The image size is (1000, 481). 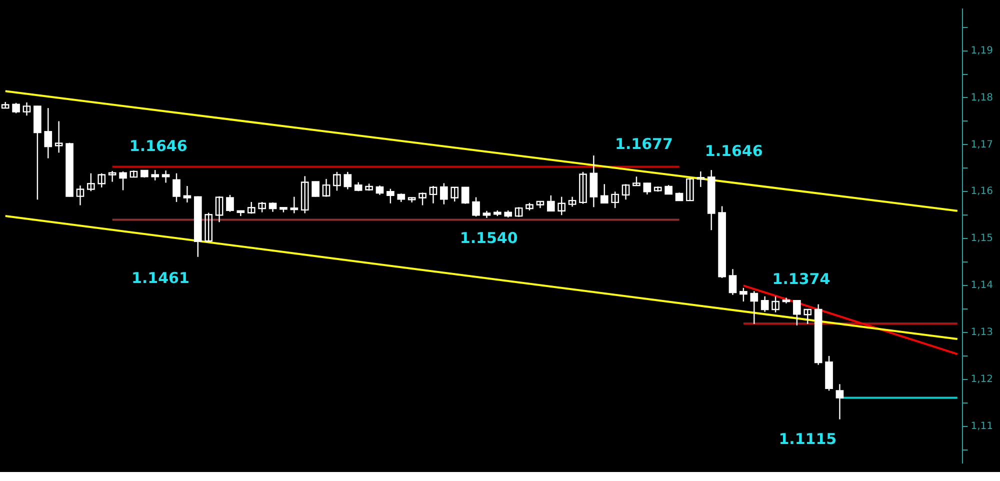 What do you see at coordinates (644, 143) in the screenshot?
I see `annotation: 1.1677` at bounding box center [644, 143].